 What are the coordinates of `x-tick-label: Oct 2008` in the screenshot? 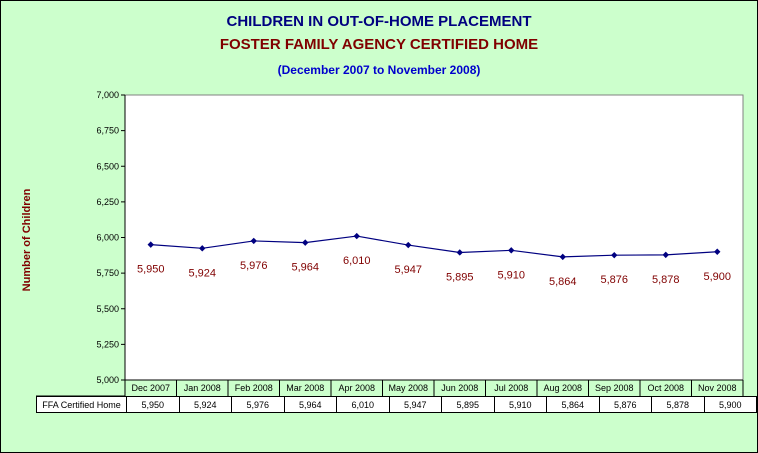 It's located at (665, 388).